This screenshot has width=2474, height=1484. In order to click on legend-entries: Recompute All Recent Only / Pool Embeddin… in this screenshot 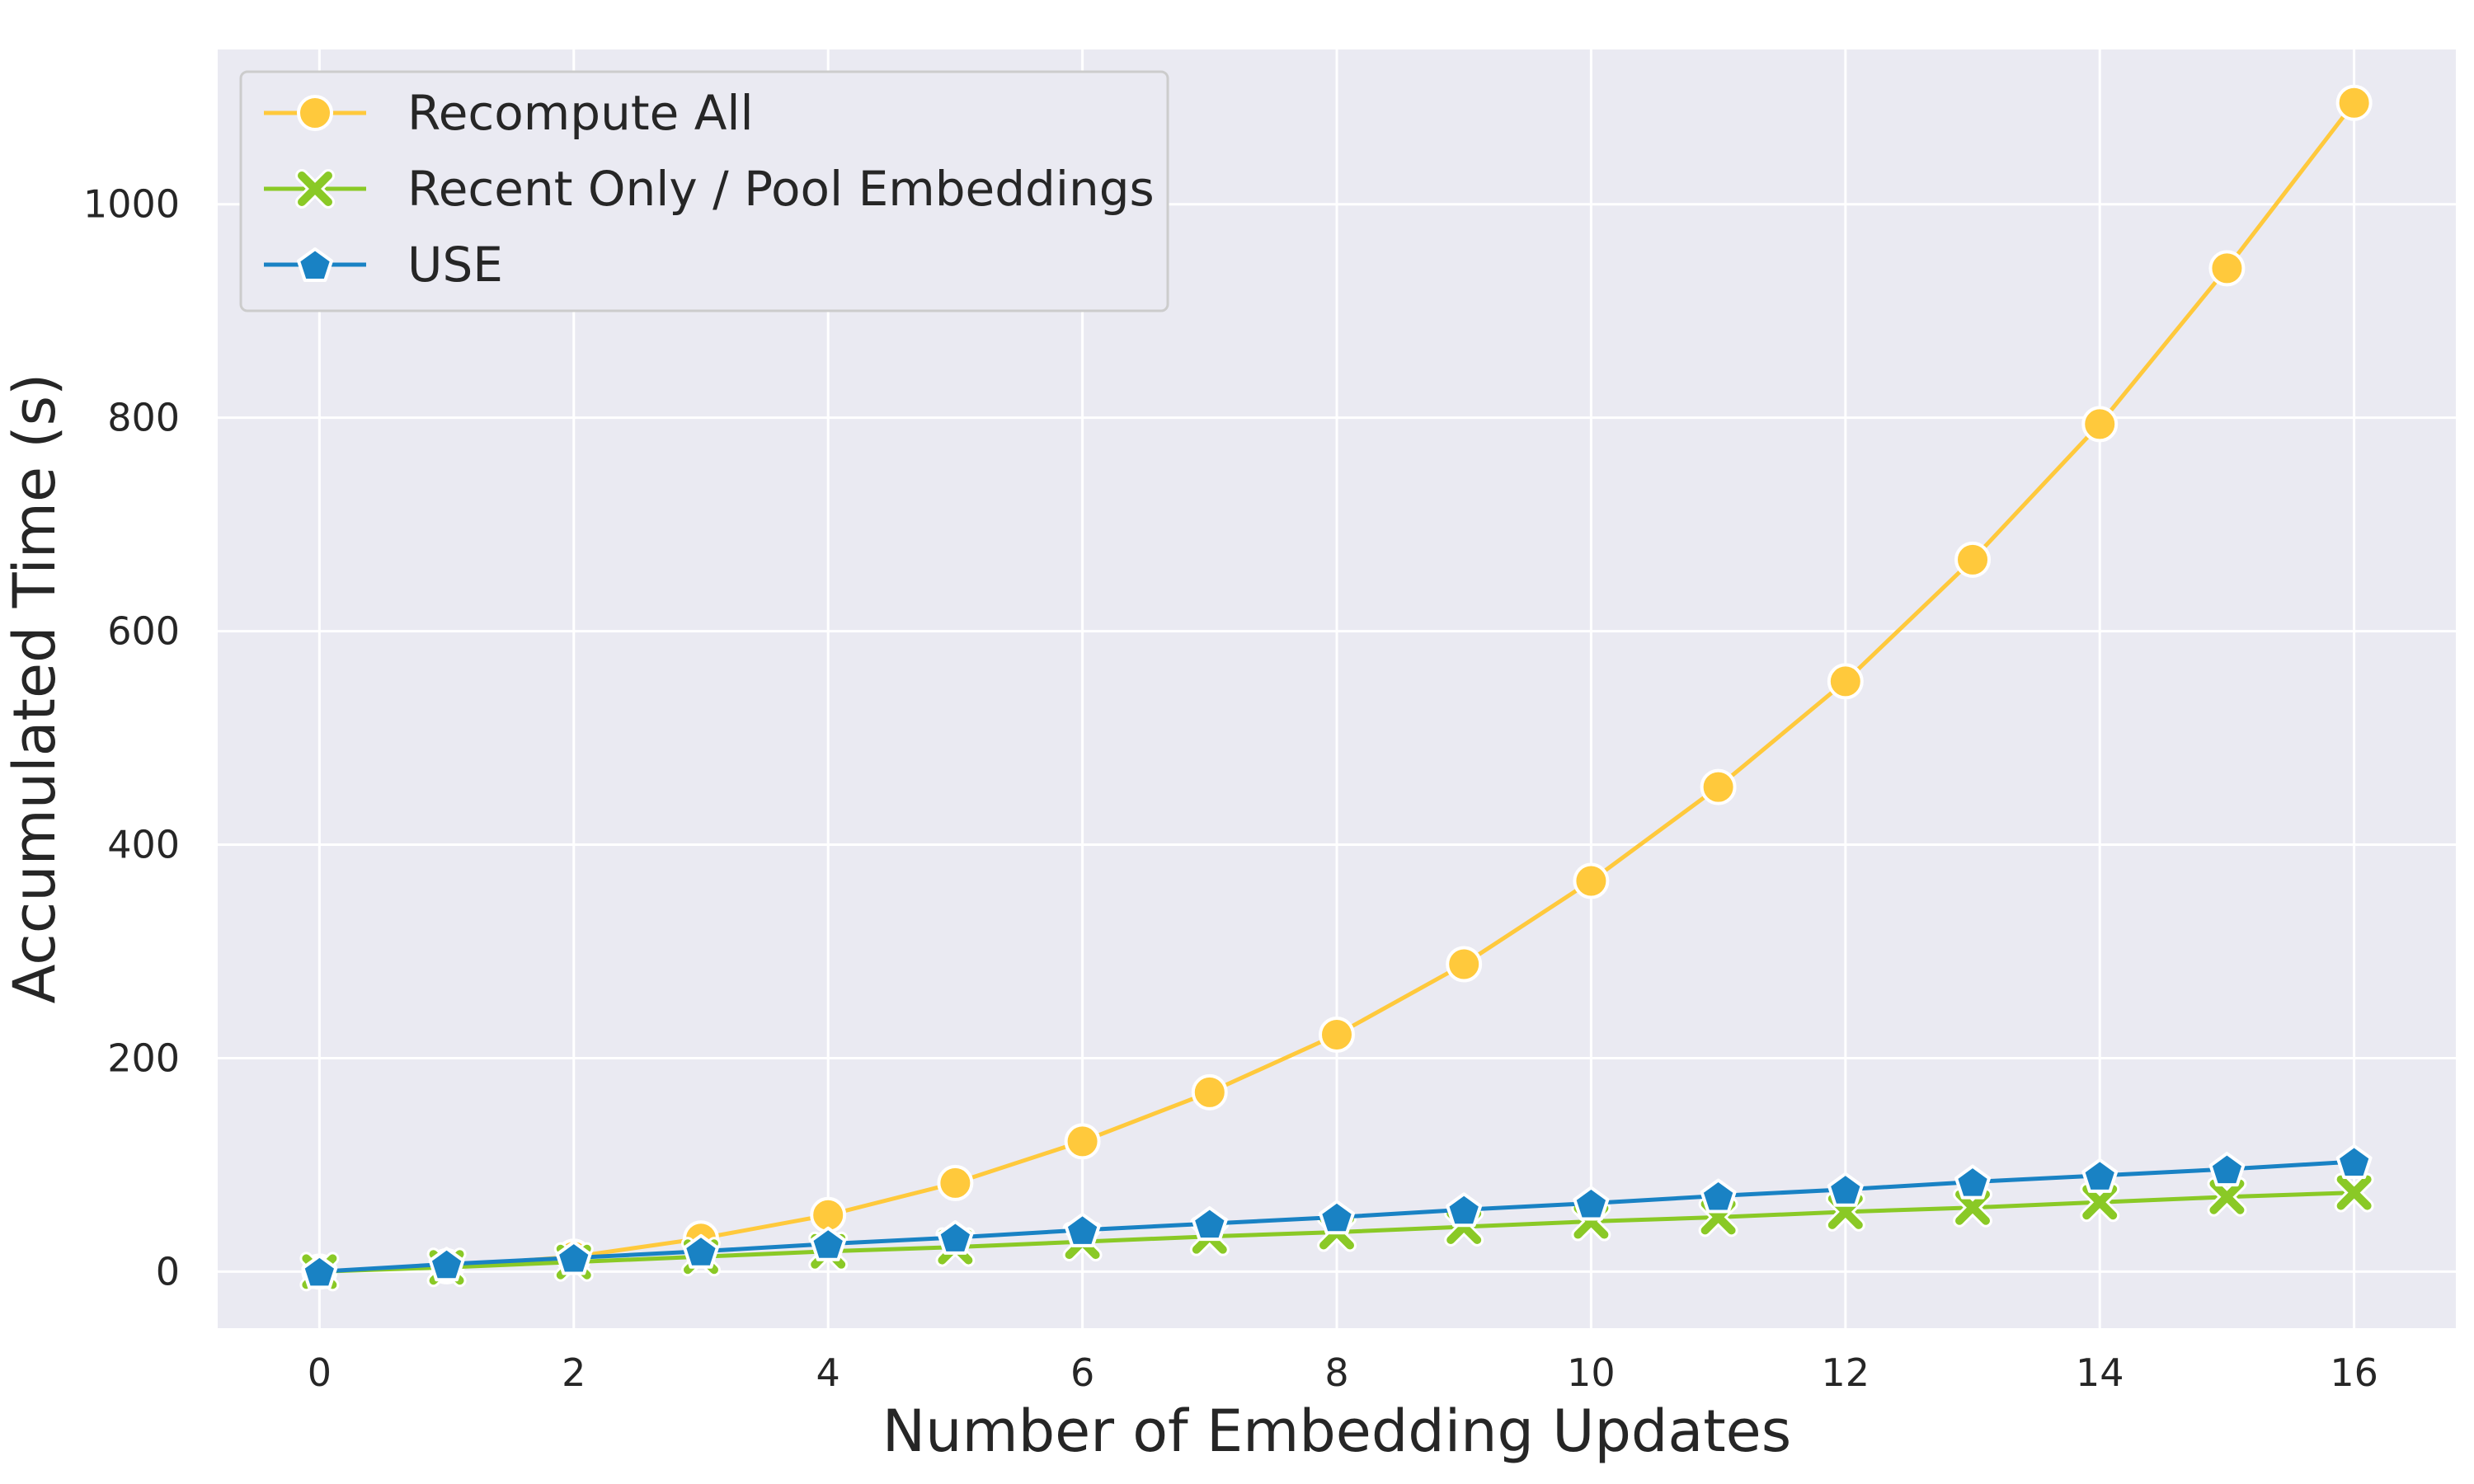, I will do `click(709, 189)`.